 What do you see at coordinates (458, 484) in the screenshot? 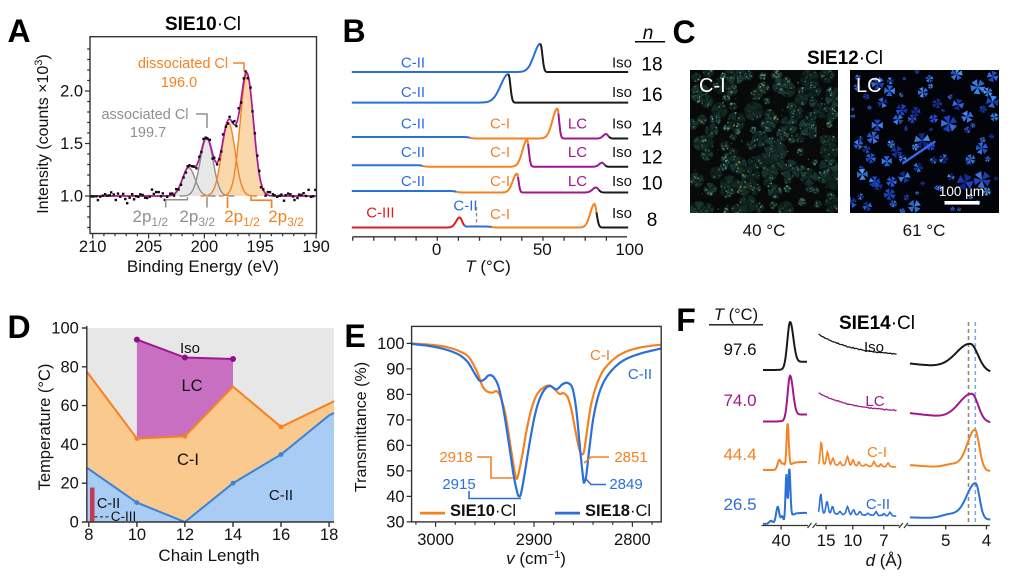
I see `svg-text: 2915` at bounding box center [458, 484].